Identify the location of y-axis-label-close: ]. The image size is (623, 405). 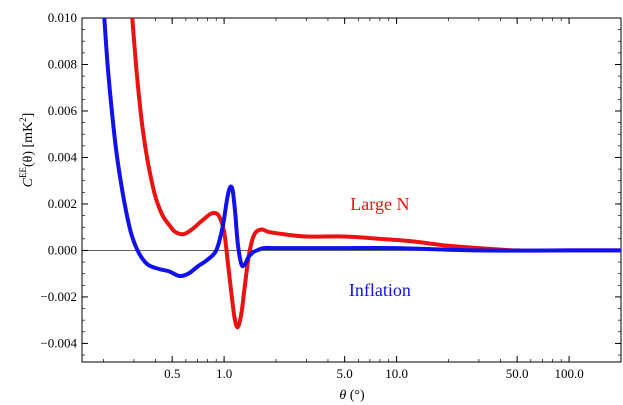
(28, 115).